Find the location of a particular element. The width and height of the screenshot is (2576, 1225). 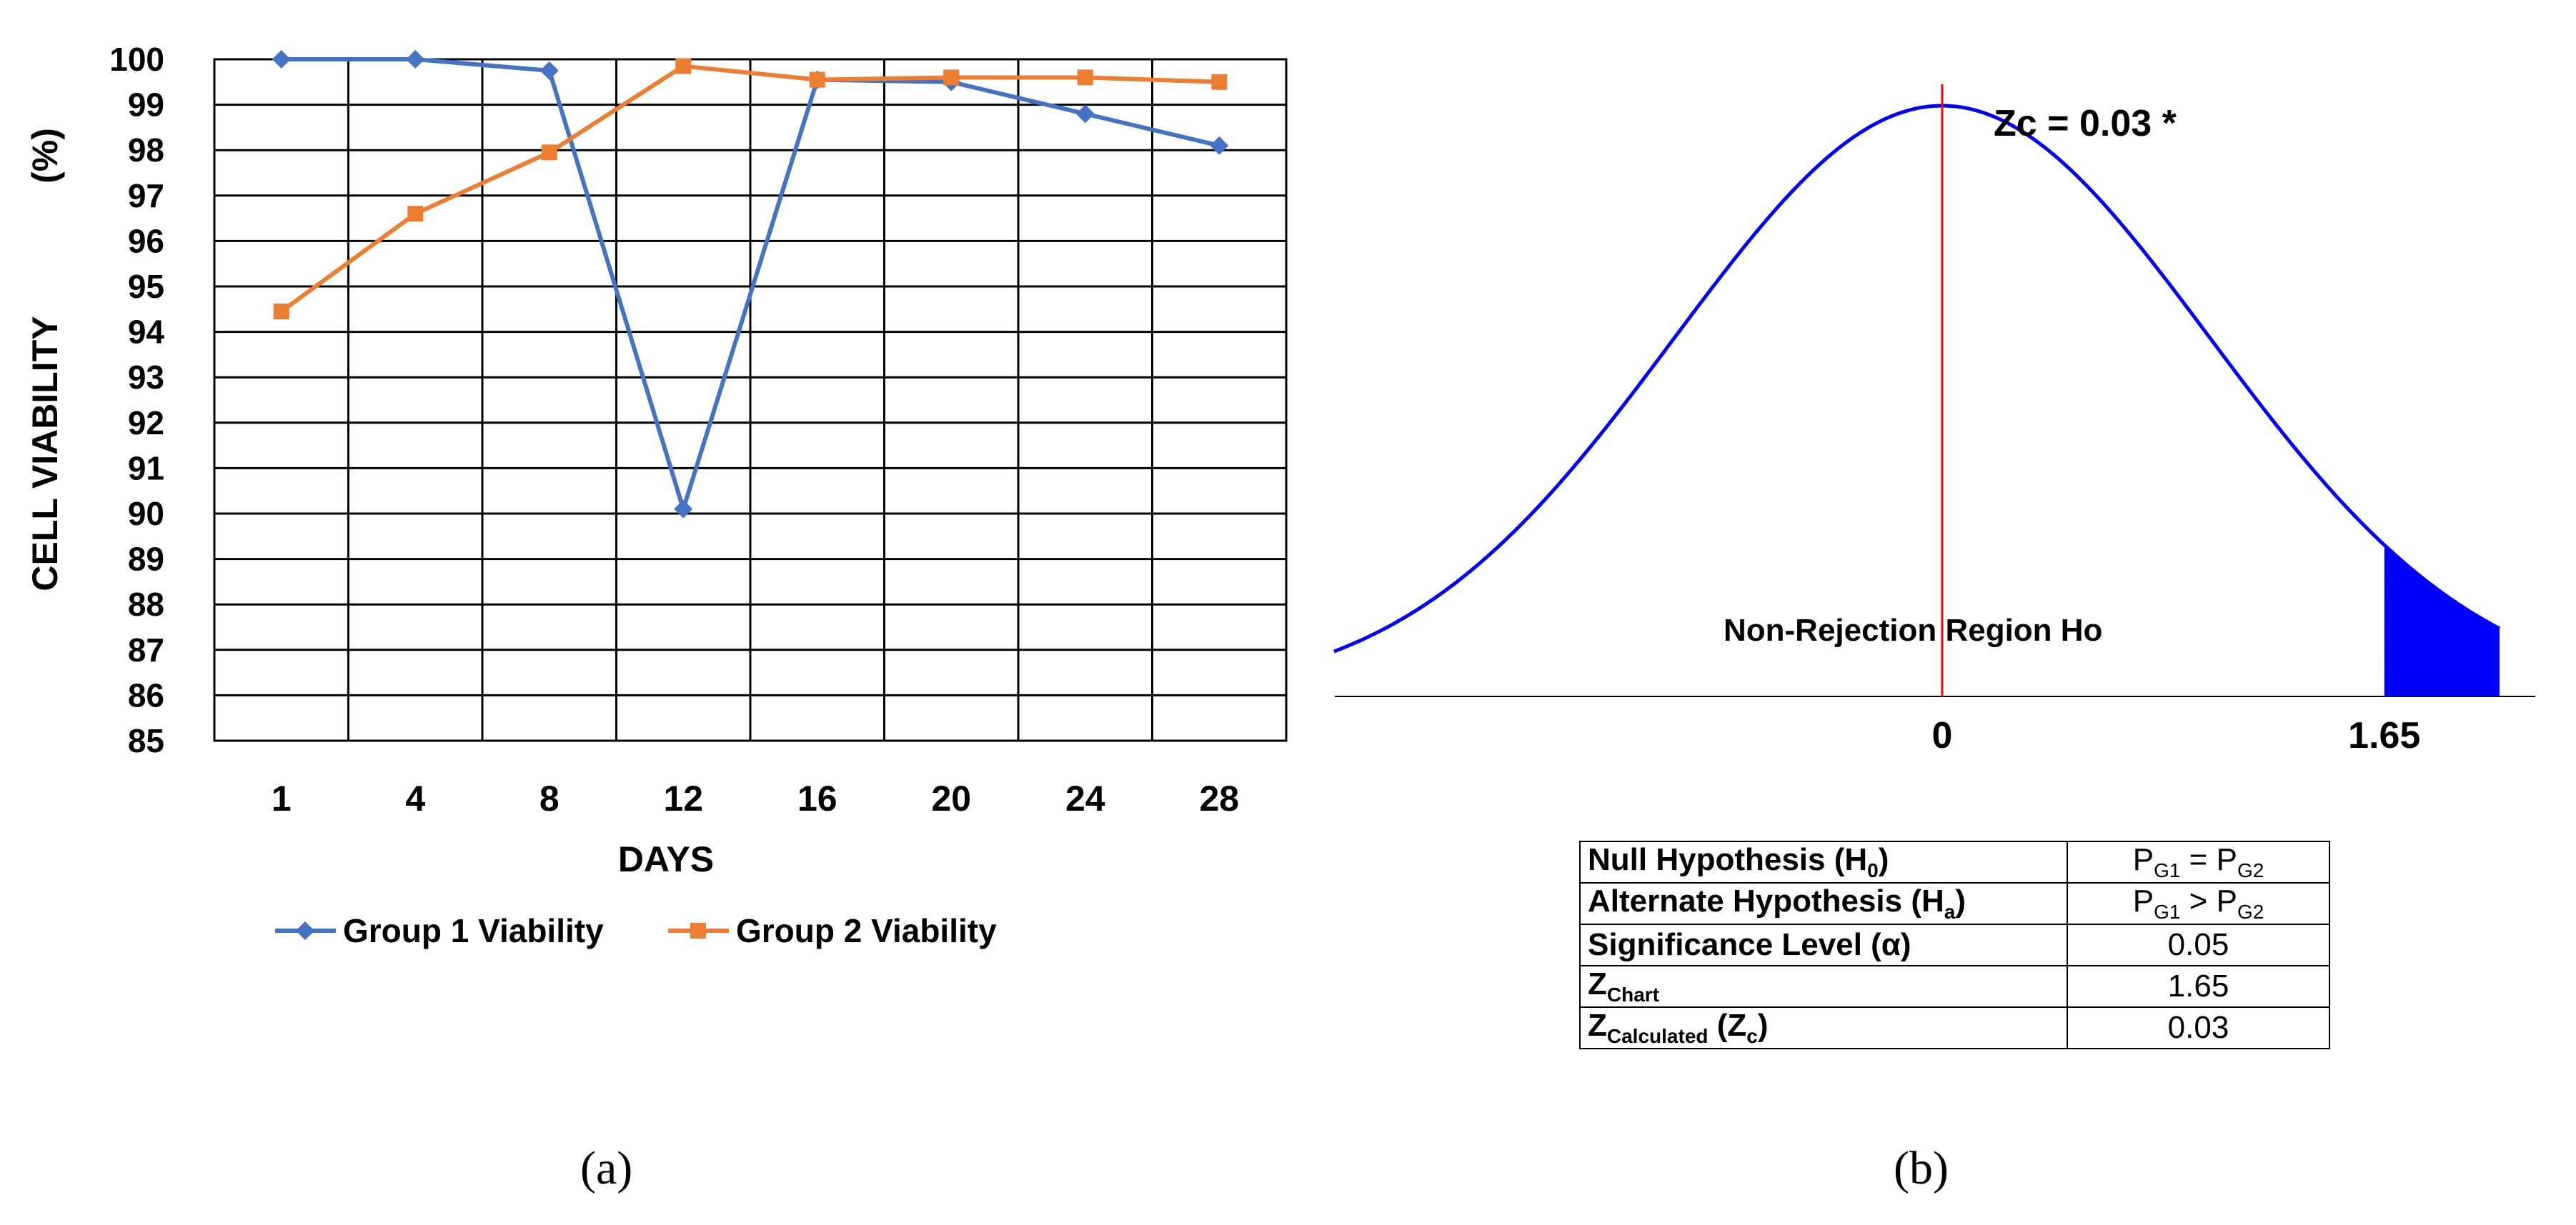

row-label: ZCalculated (Zc) is located at coordinates (1823, 1027).